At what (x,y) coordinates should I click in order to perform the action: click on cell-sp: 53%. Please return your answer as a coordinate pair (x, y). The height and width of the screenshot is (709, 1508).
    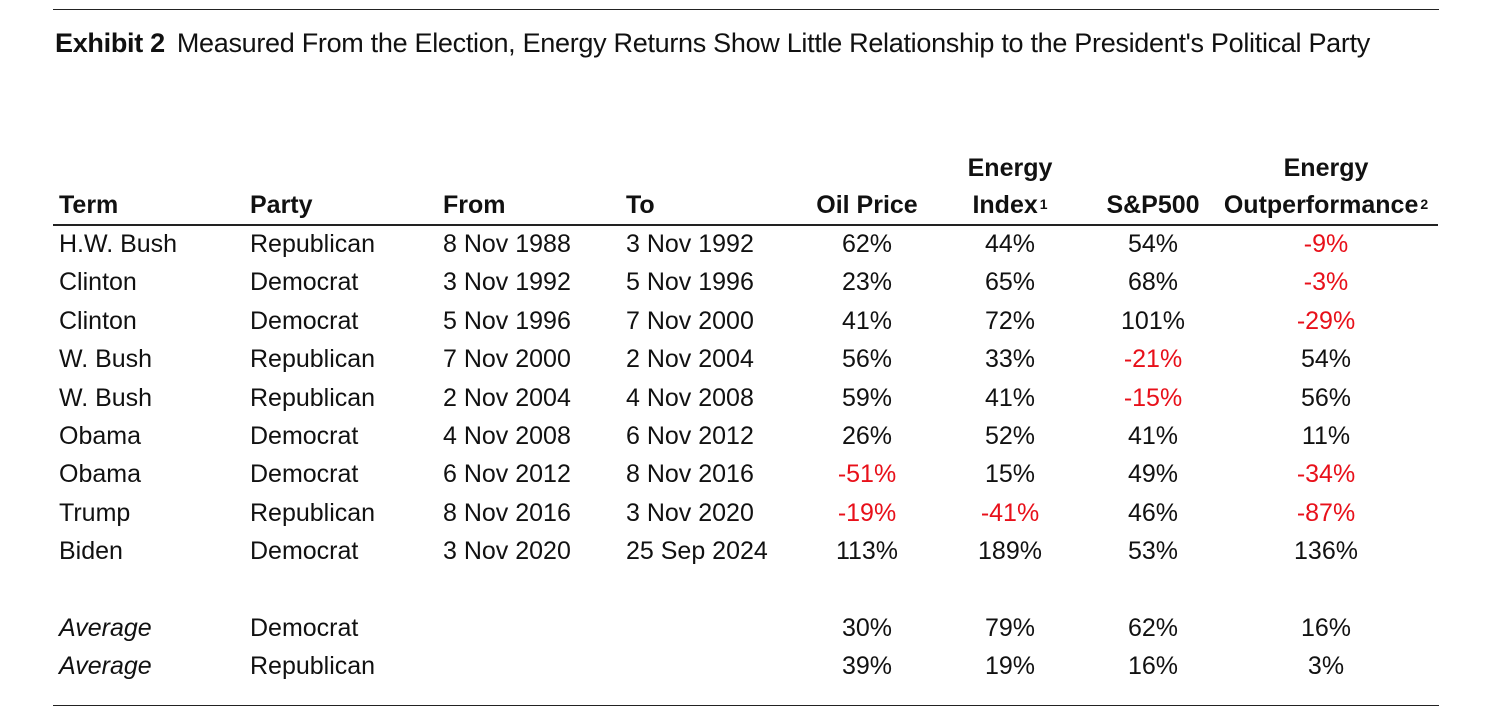
    Looking at the image, I should click on (1153, 551).